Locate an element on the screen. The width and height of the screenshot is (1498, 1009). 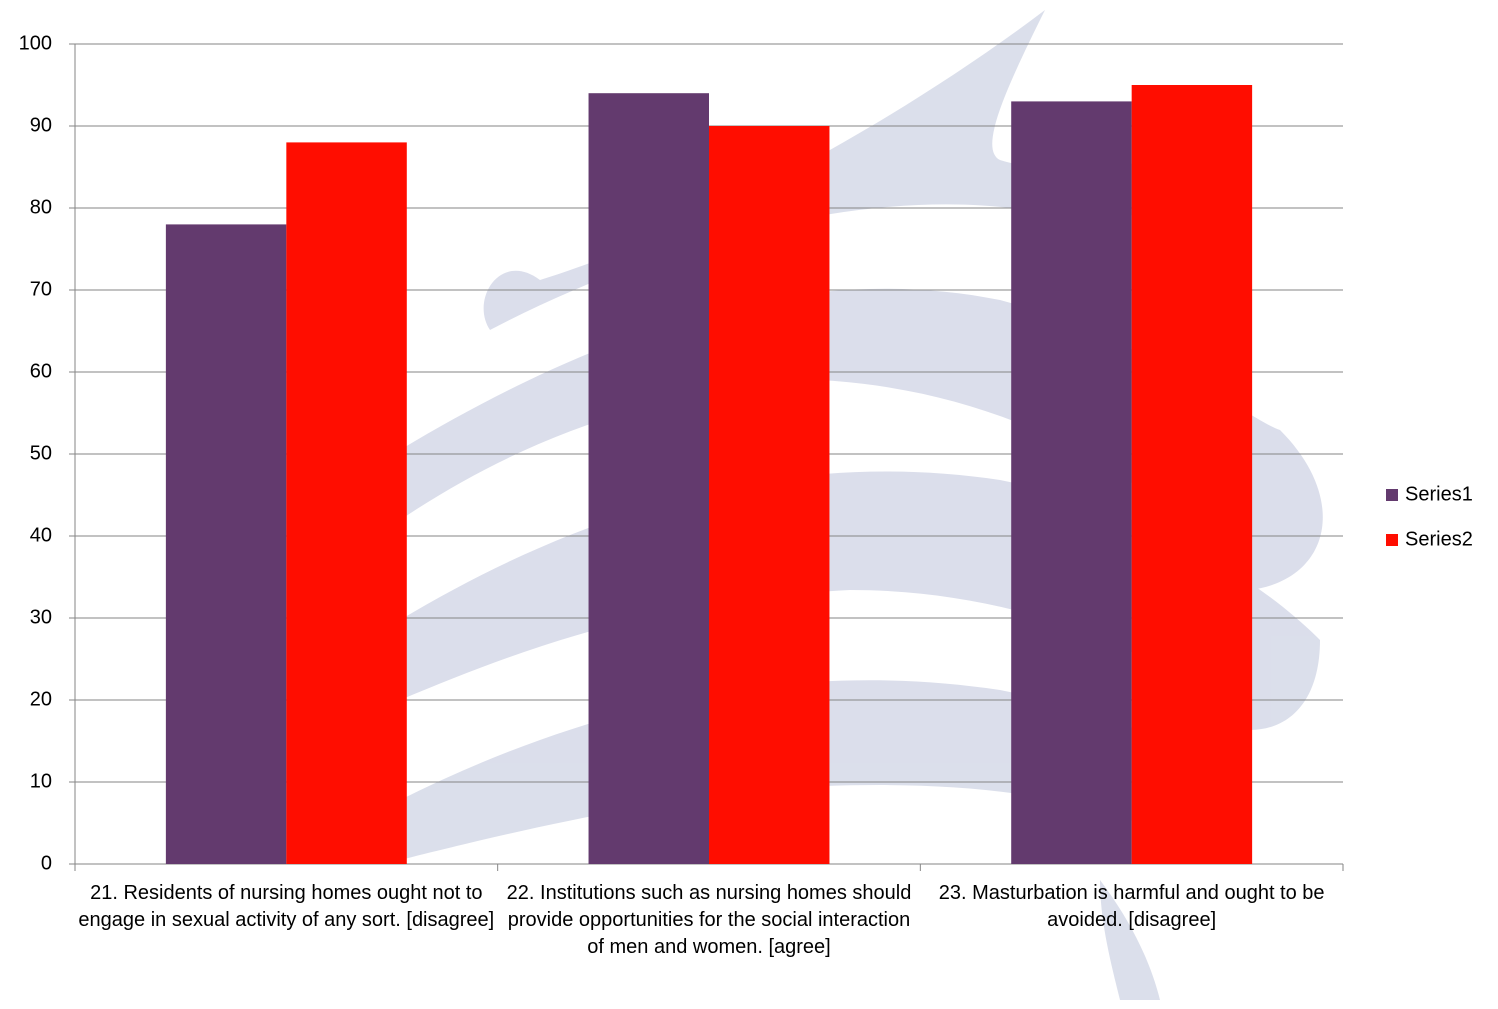
y-tick-label: 100 is located at coordinates (35, 43).